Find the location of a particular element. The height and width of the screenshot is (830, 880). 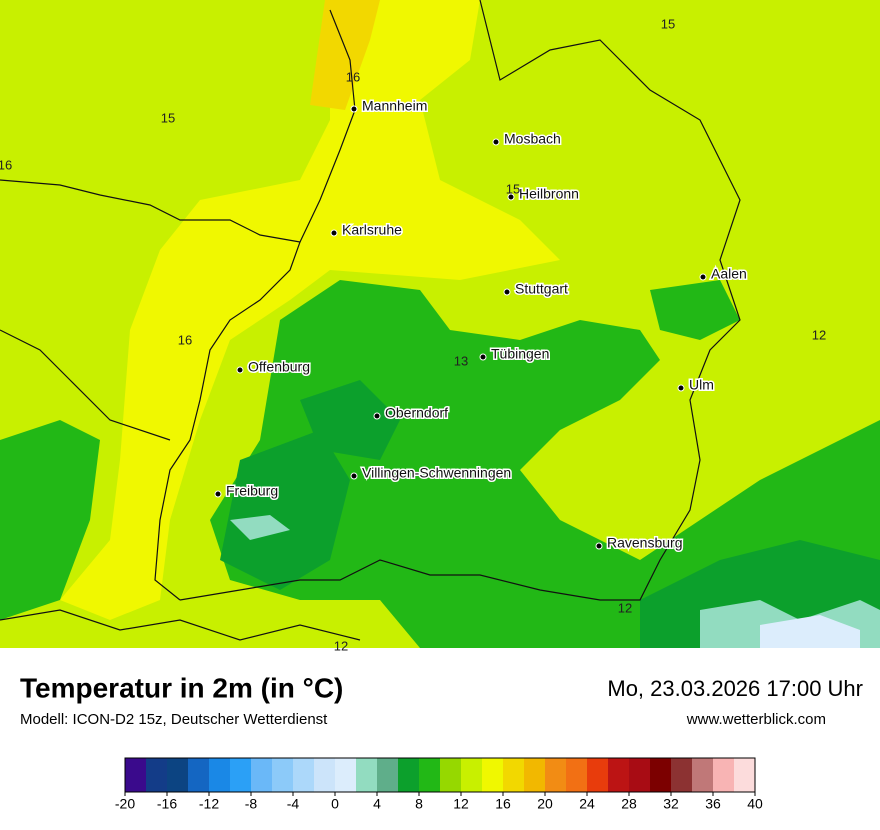

city-label: Stuttgart is located at coordinates (541, 289).